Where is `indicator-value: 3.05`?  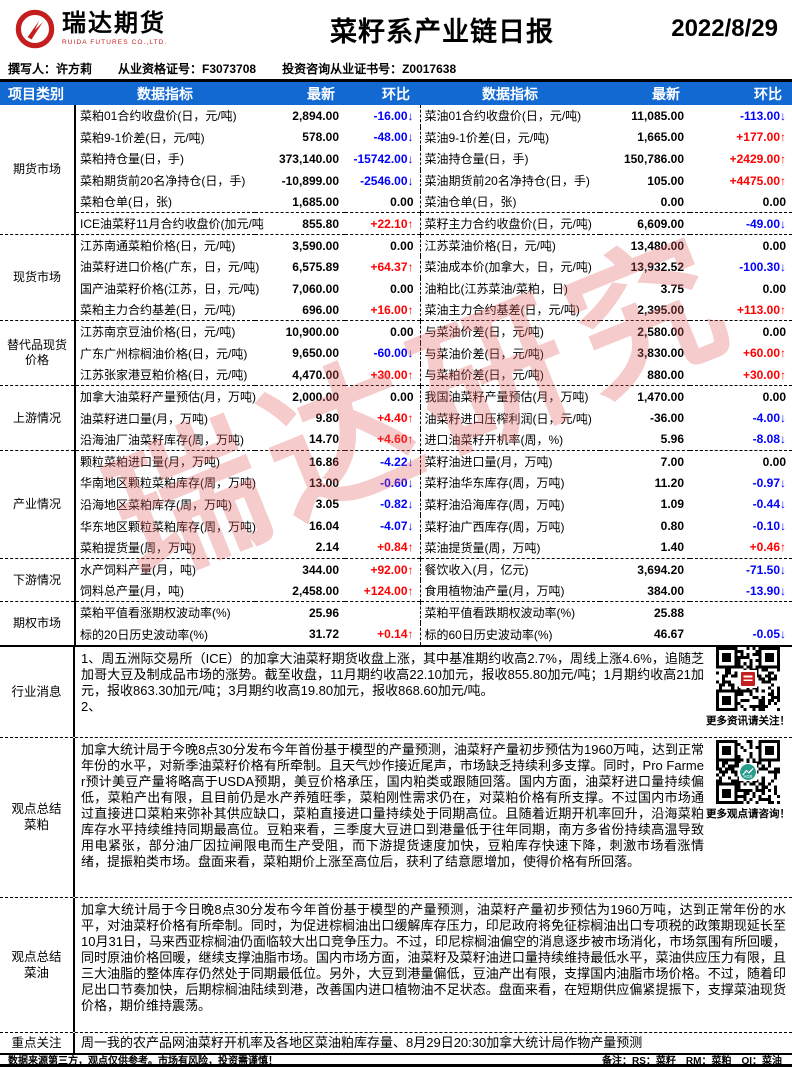 indicator-value: 3.05 is located at coordinates (327, 504).